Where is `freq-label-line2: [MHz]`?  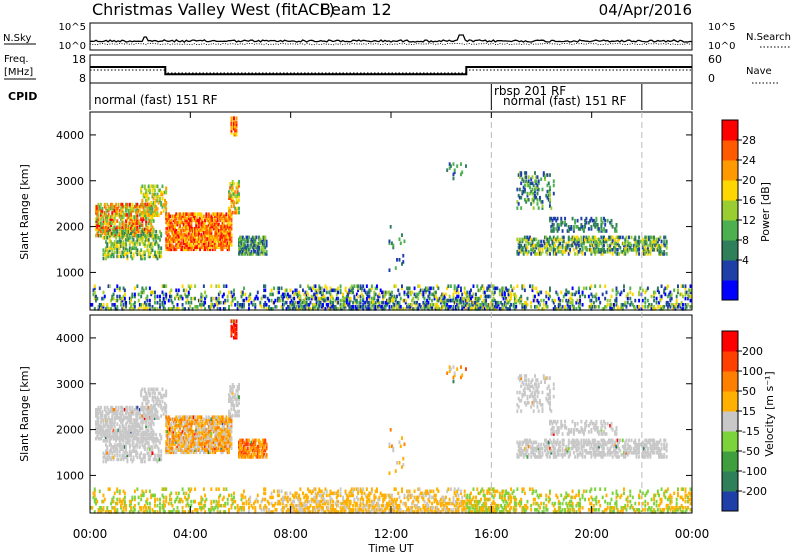
freq-label-line2: [MHz] is located at coordinates (18, 72).